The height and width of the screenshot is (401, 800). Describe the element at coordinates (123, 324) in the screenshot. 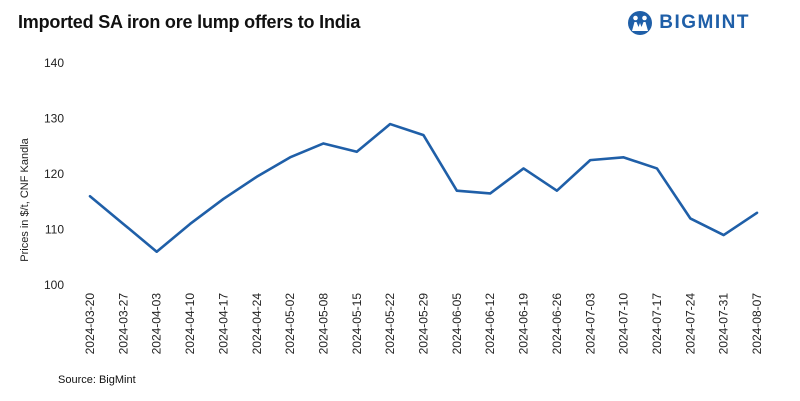

I see `x-tick-label: 2024-03-27` at that location.